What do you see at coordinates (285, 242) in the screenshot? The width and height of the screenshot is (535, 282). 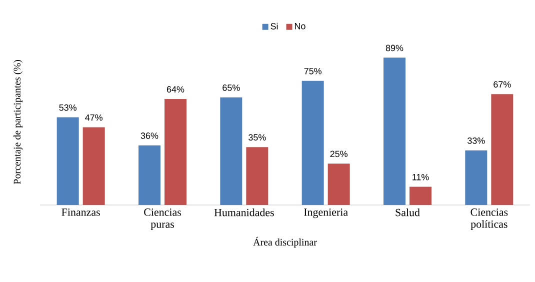 I see `x-axis-title: Área disciplinar` at bounding box center [285, 242].